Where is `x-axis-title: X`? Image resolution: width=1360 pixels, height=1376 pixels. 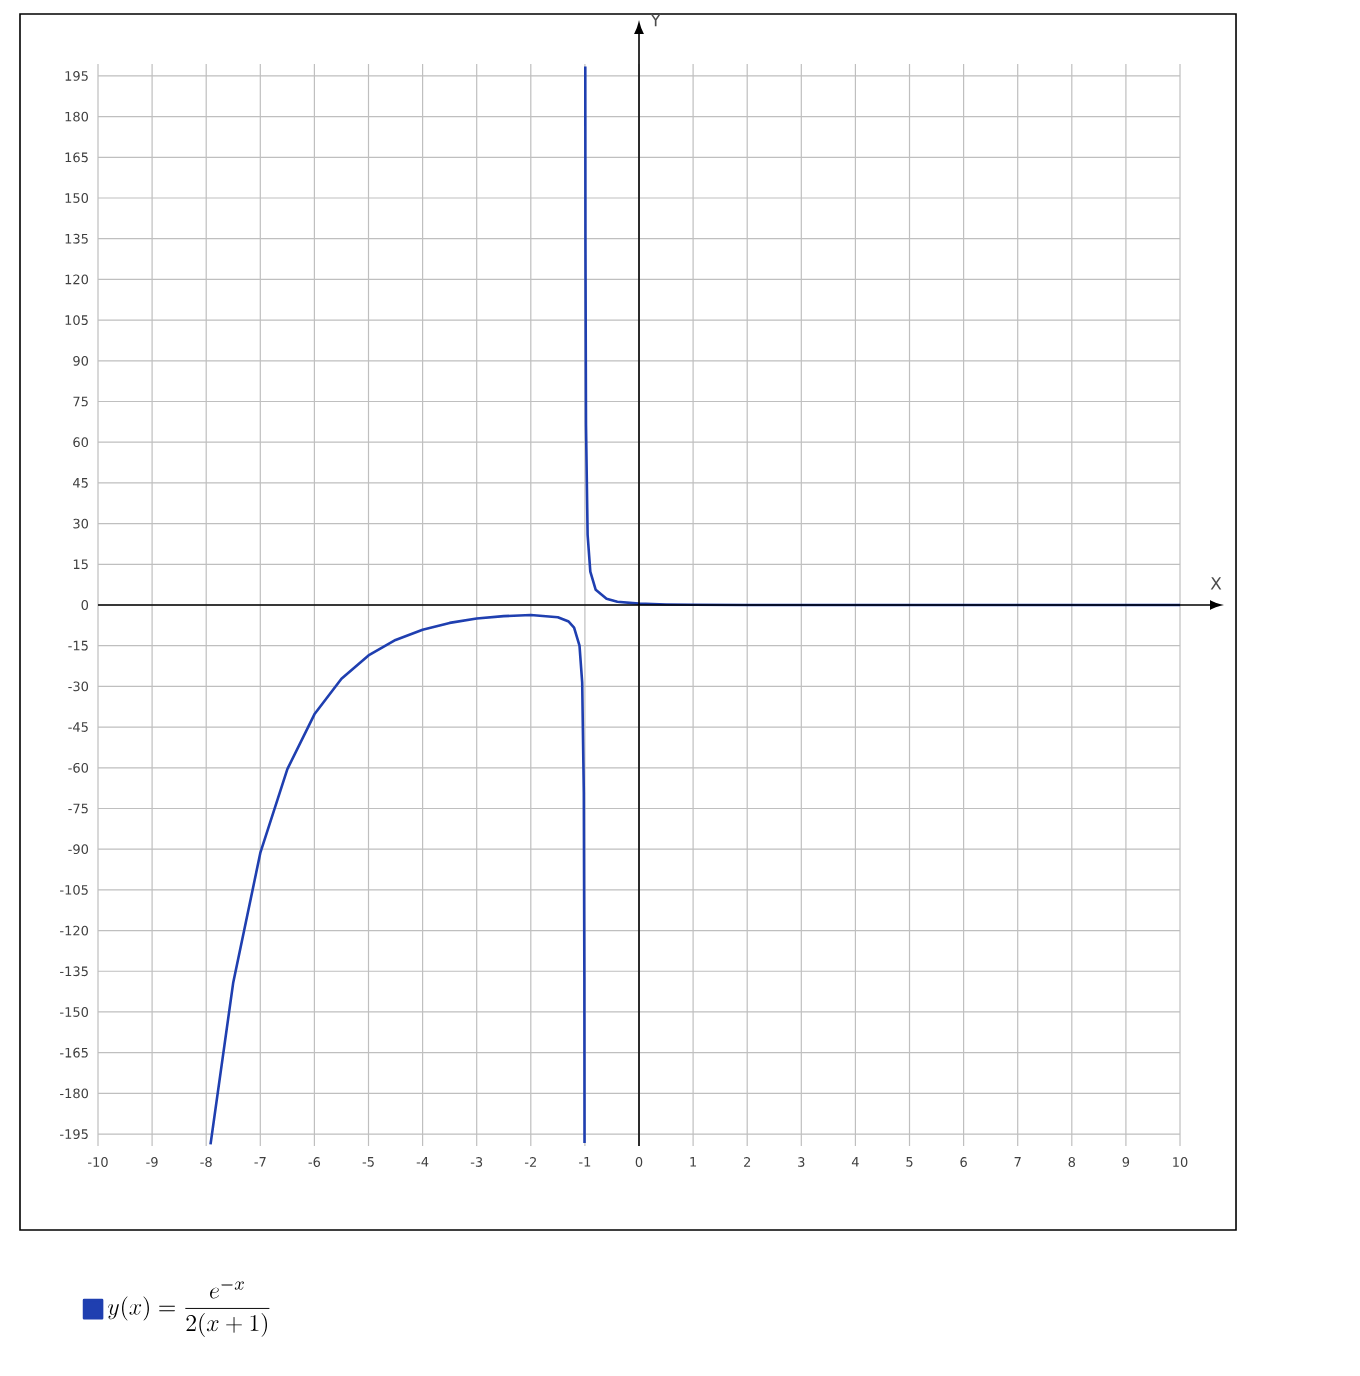
x-axis-title: X is located at coordinates (1216, 583).